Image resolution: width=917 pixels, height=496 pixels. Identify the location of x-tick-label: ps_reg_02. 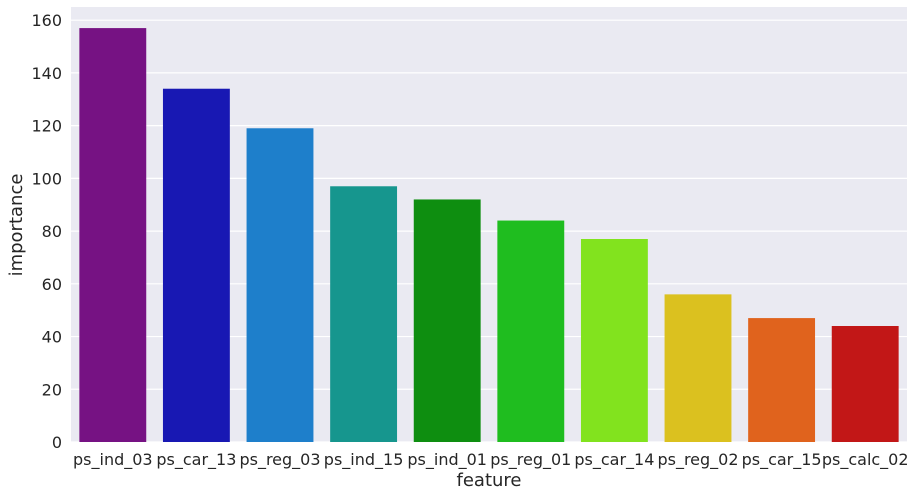
(697, 460).